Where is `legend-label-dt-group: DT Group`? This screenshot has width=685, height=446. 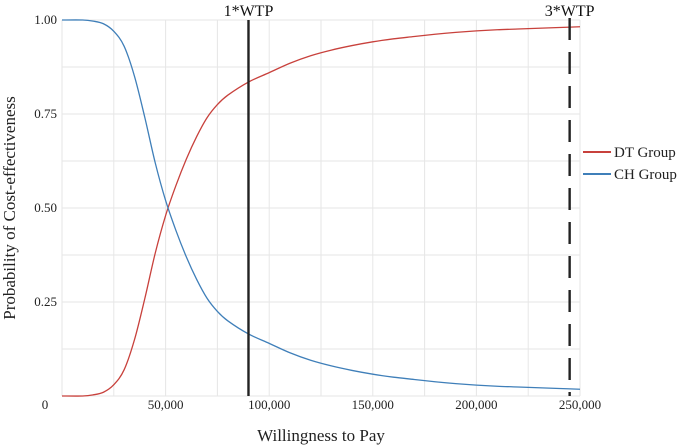 legend-label-dt-group: DT Group is located at coordinates (645, 153).